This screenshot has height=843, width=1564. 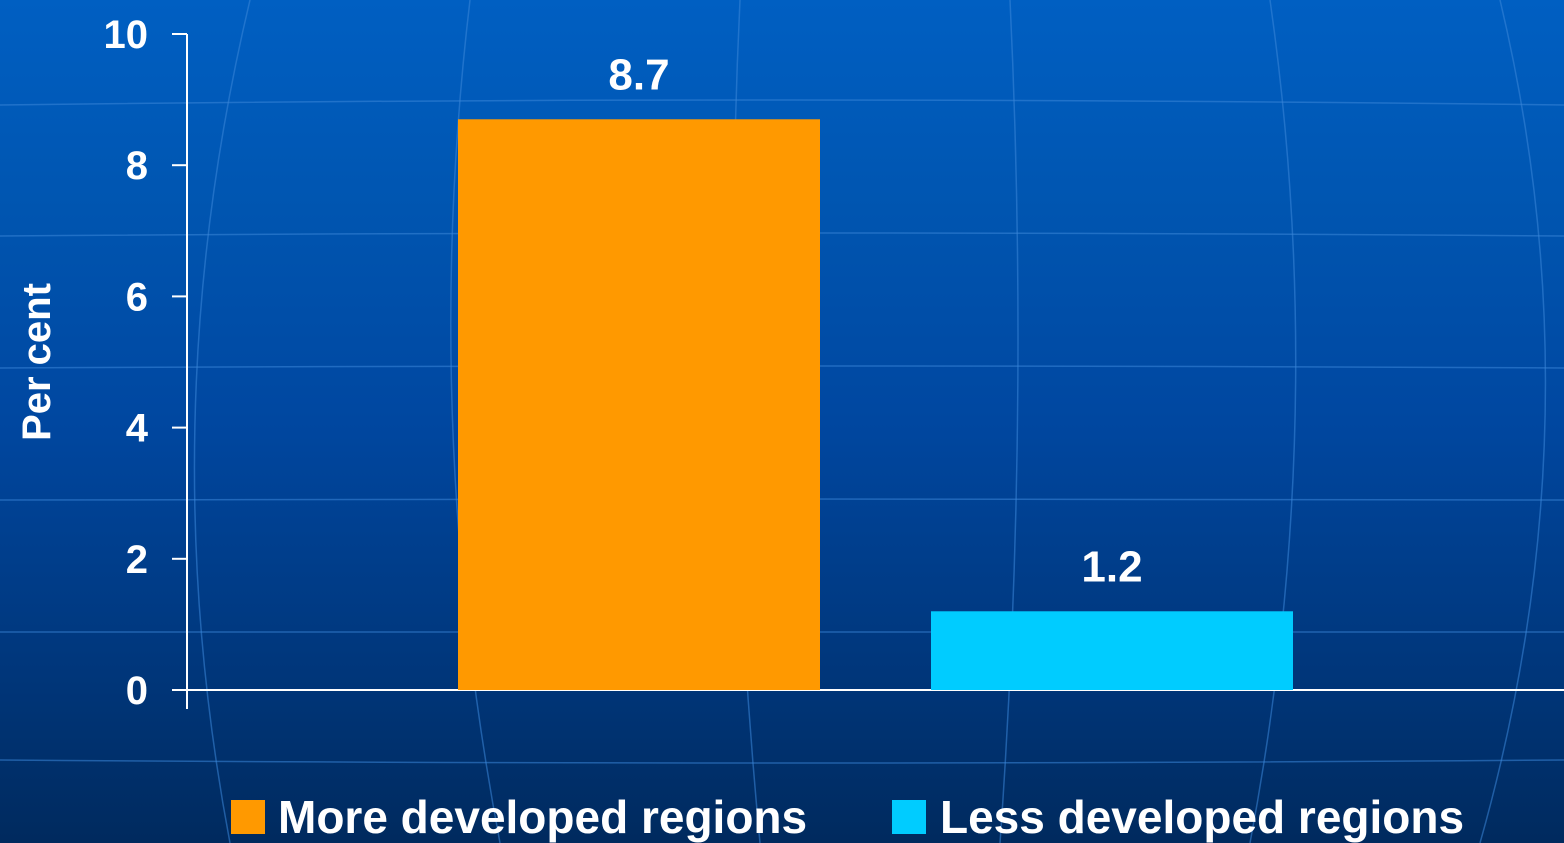 What do you see at coordinates (126, 35) in the screenshot?
I see `y-tick-label-10: 10` at bounding box center [126, 35].